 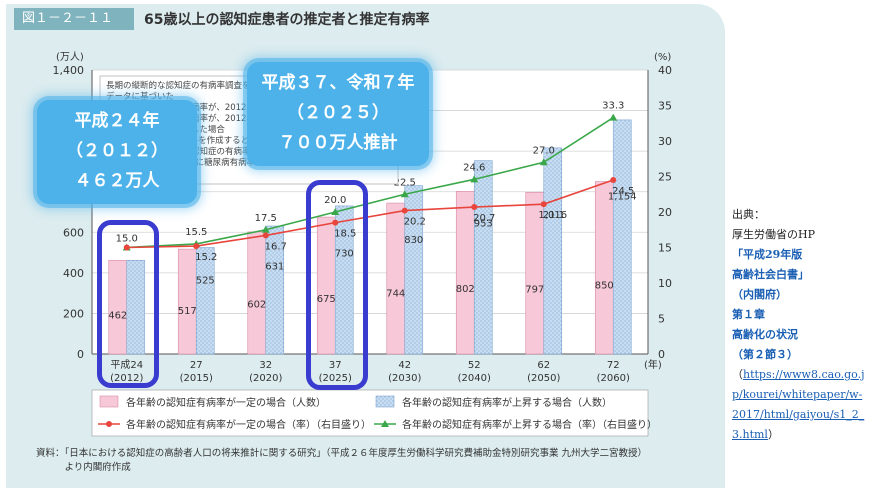 I want to click on citation-chapter: 第１章, so click(x=748, y=314).